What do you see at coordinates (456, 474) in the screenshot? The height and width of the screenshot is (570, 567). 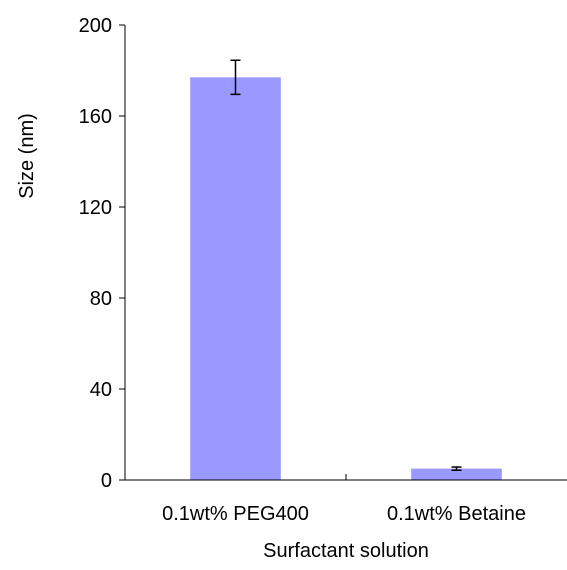 I see `bar-betaine` at bounding box center [456, 474].